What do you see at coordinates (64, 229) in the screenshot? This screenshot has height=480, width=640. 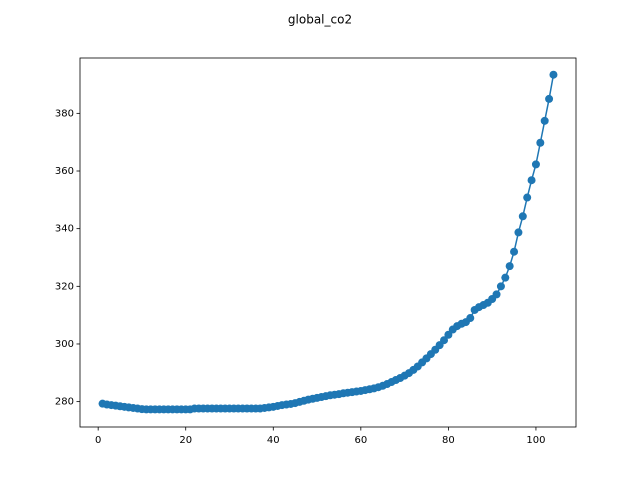 I see `y-tick-label: 340` at bounding box center [64, 229].